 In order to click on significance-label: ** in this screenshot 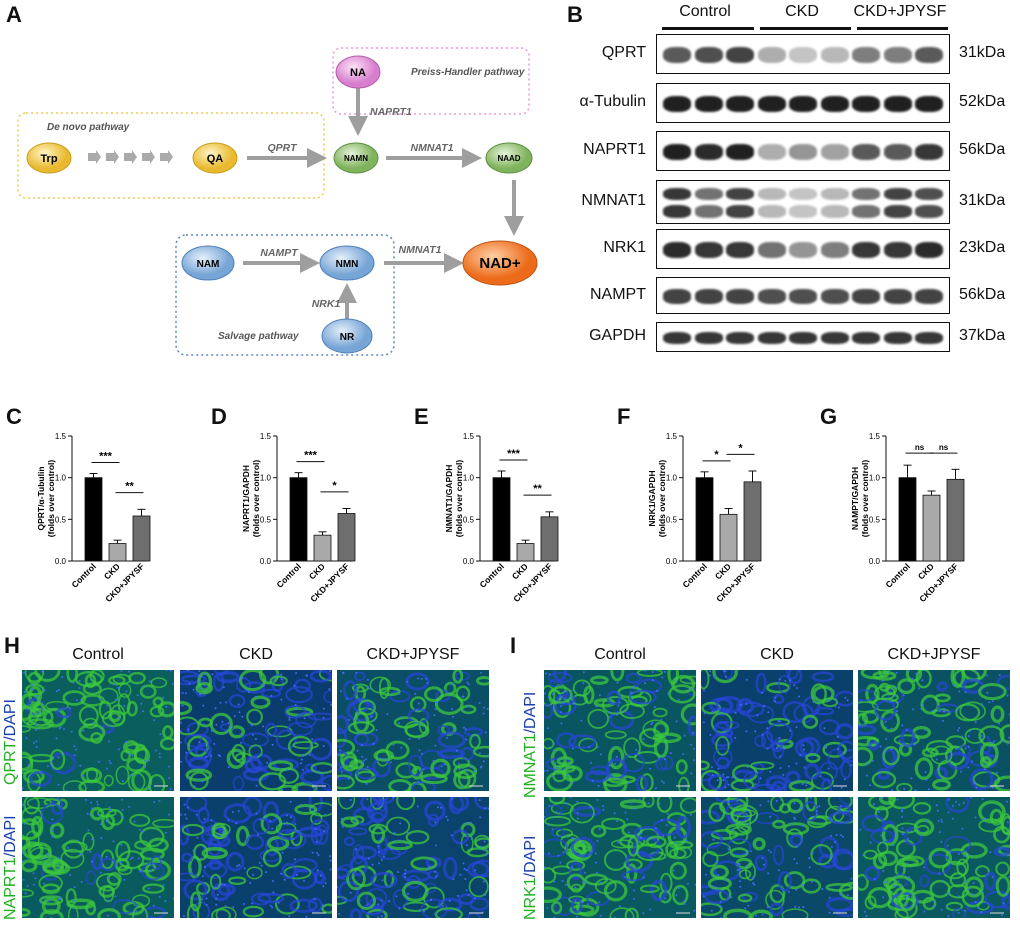, I will do `click(129, 487)`.